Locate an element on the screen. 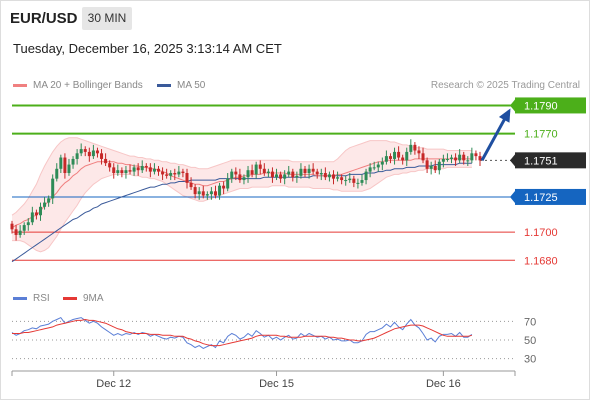  ma50-swatch is located at coordinates (164, 85).